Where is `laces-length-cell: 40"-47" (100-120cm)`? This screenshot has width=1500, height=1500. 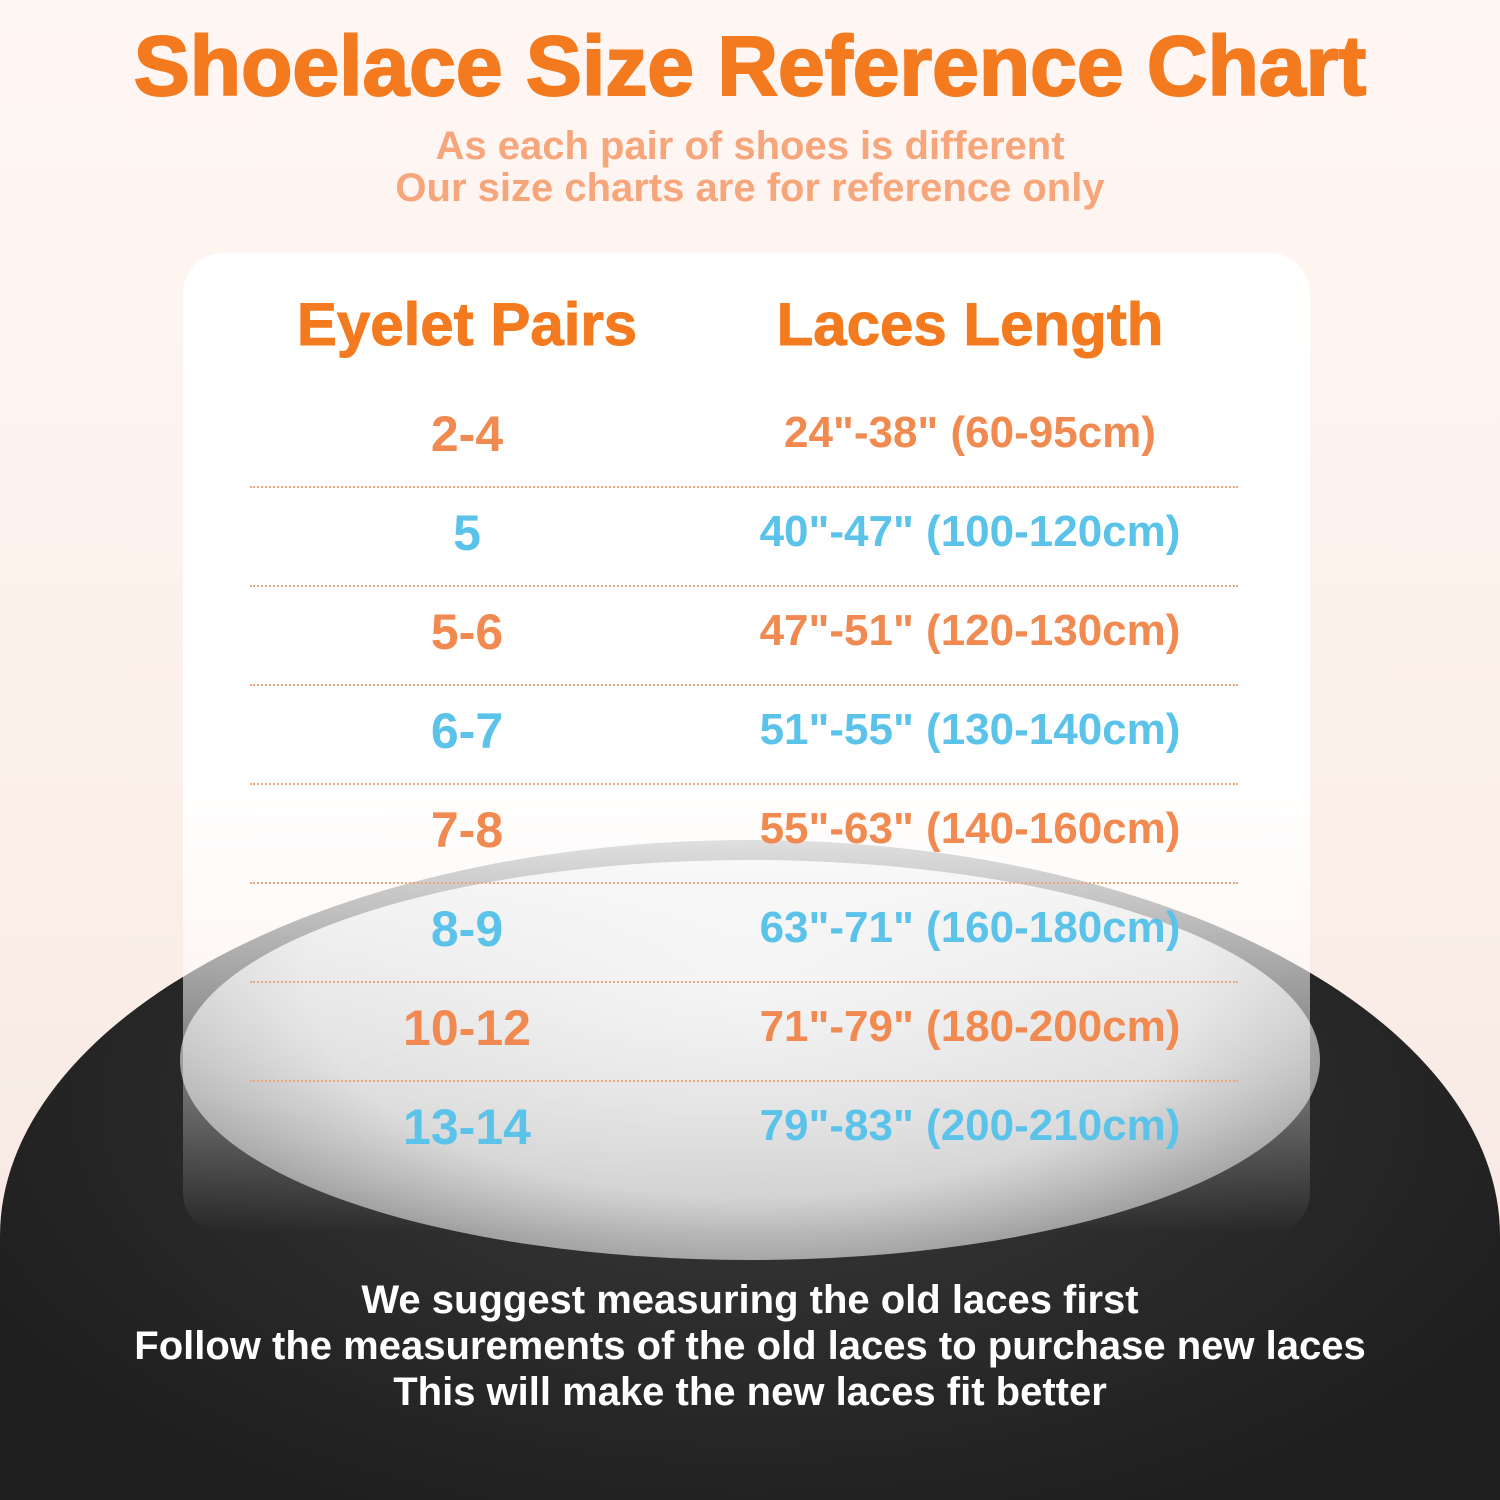
laces-length-cell: 40"-47" (100-120cm) is located at coordinates (970, 531).